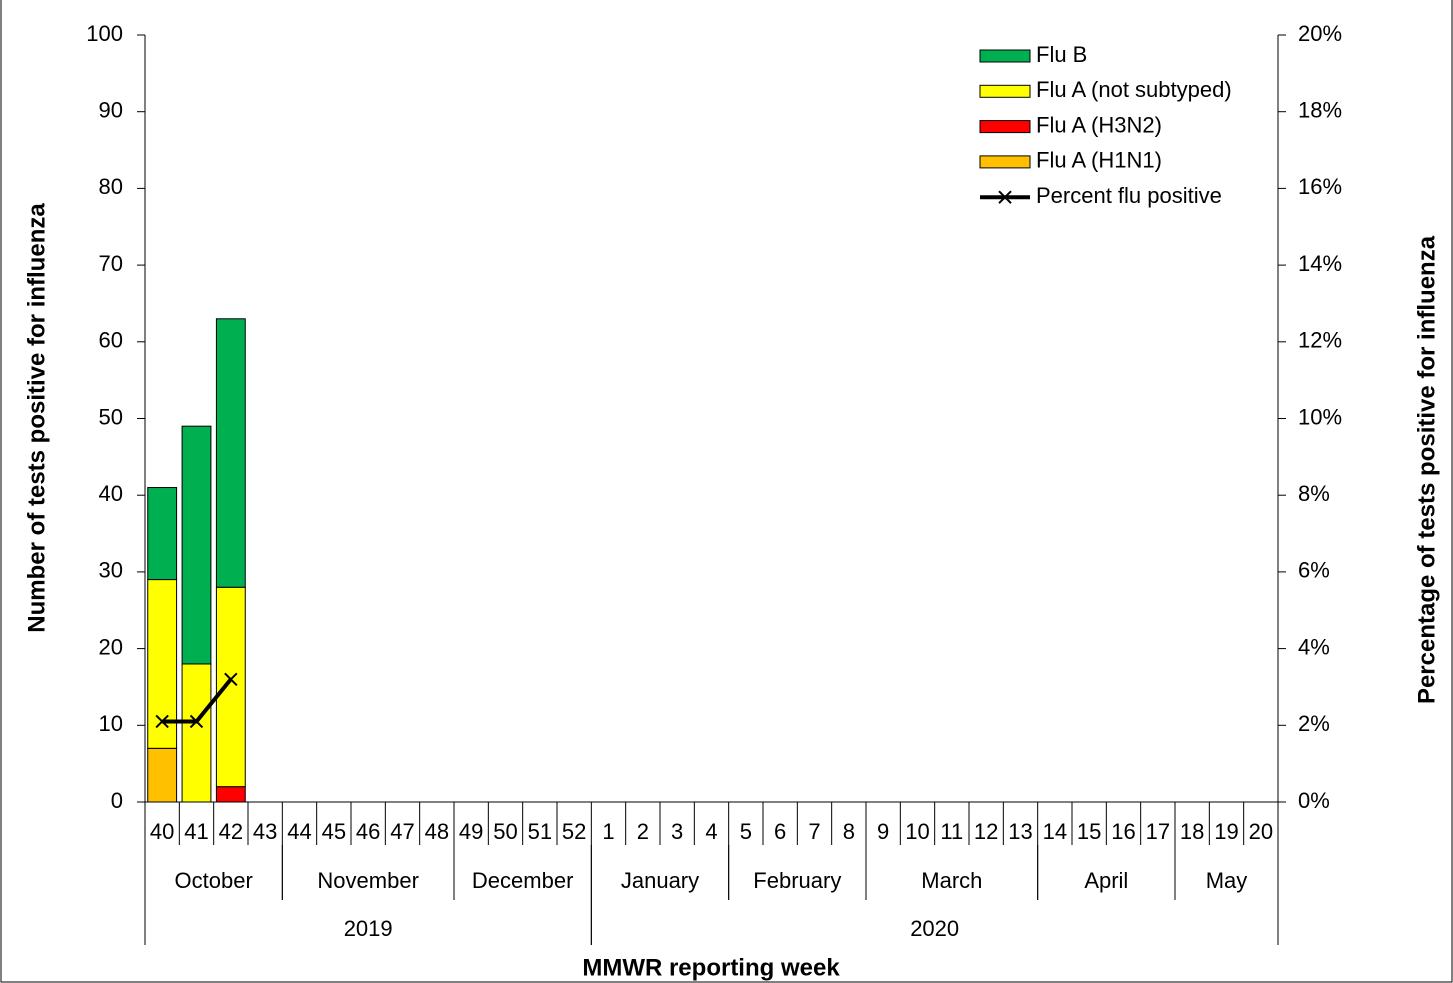 The image size is (1453, 983). Describe the element at coordinates (1106, 880) in the screenshot. I see `month-label: April` at that location.